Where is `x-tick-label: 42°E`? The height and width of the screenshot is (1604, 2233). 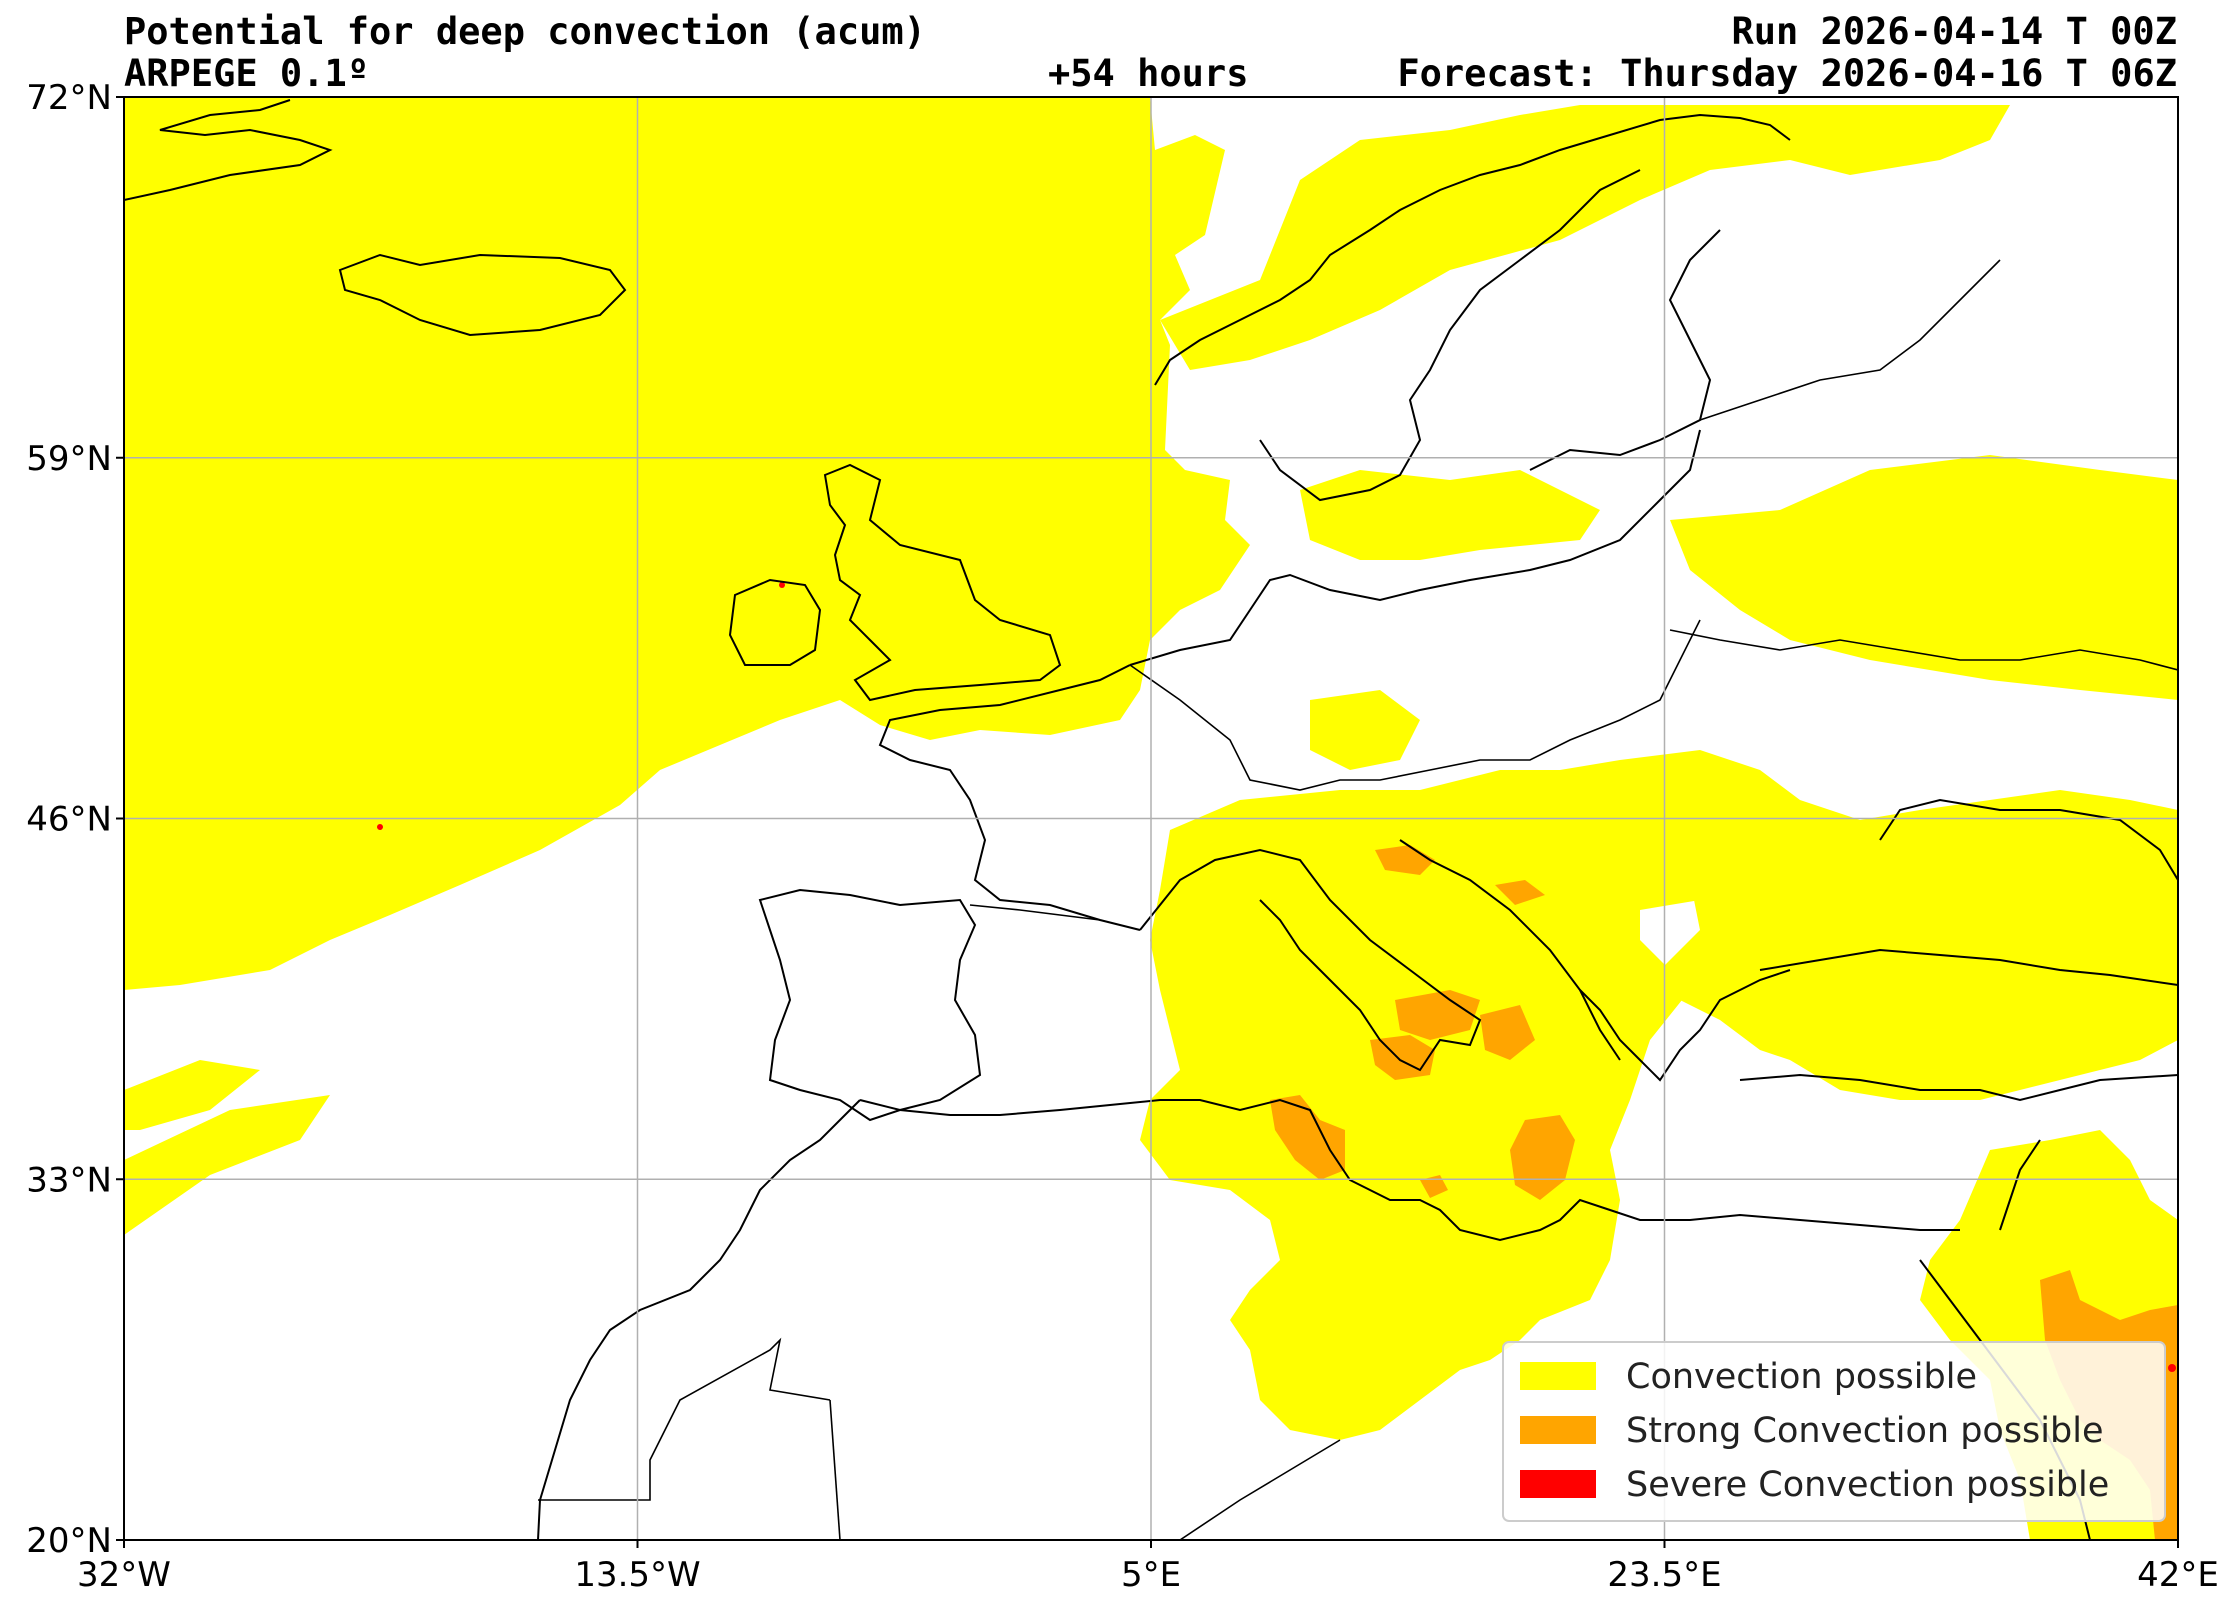 x-tick-label: 42°E is located at coordinates (2178, 1575).